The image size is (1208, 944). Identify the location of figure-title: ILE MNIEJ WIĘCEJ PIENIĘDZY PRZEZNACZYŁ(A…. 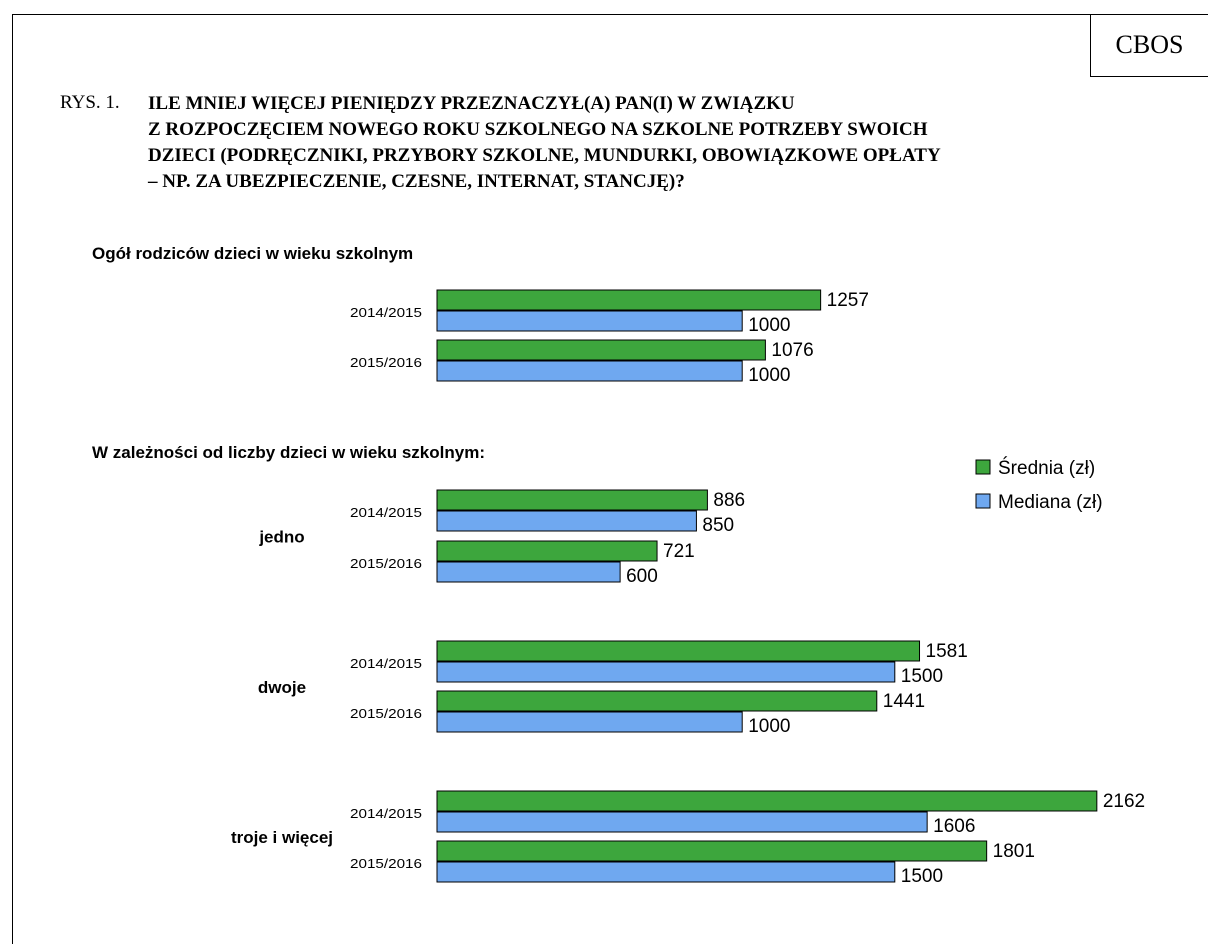
(648, 143).